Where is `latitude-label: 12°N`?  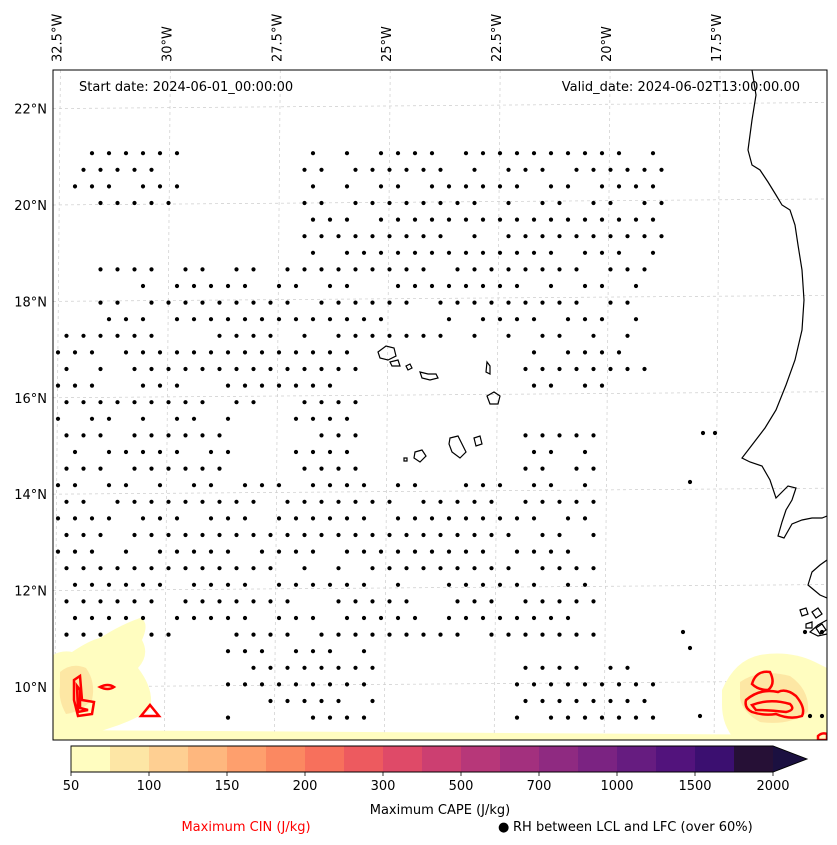 latitude-label: 12°N is located at coordinates (30, 592).